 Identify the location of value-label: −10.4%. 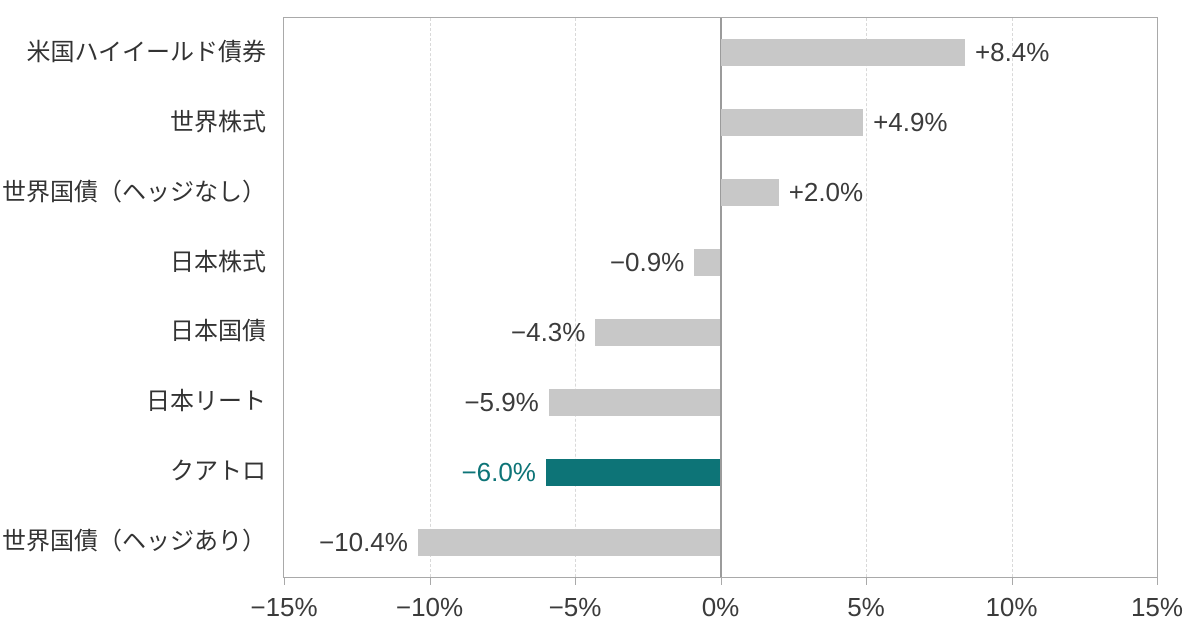
(363, 541).